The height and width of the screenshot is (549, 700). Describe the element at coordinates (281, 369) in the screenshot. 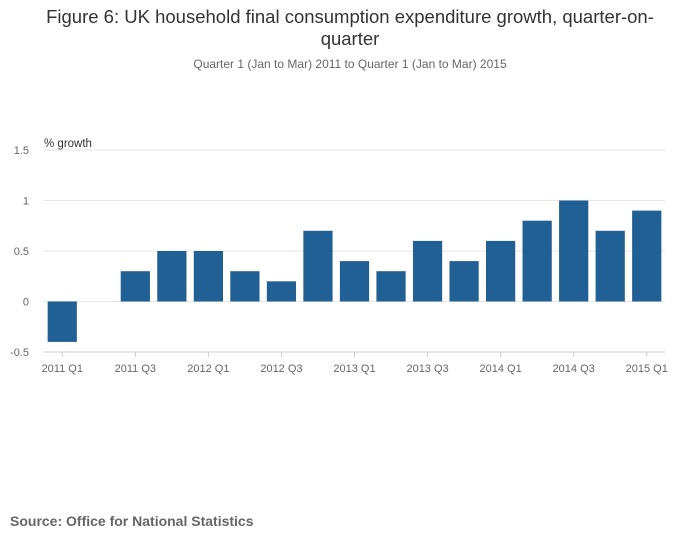

I see `x-tick-label: 2012 Q3` at that location.